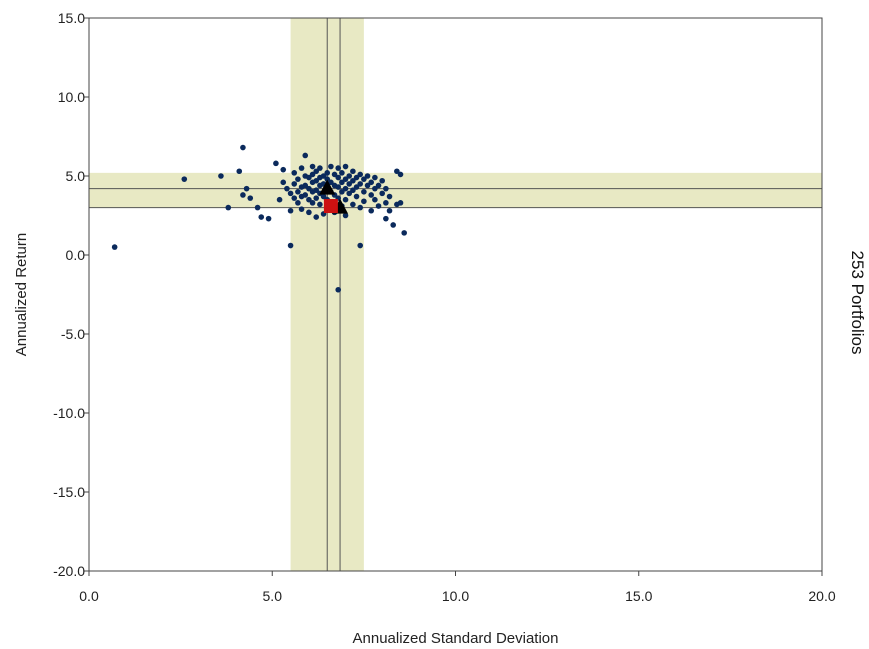 This screenshot has height=649, width=869. Describe the element at coordinates (69, 571) in the screenshot. I see `y-tick-label: -20.0` at that location.